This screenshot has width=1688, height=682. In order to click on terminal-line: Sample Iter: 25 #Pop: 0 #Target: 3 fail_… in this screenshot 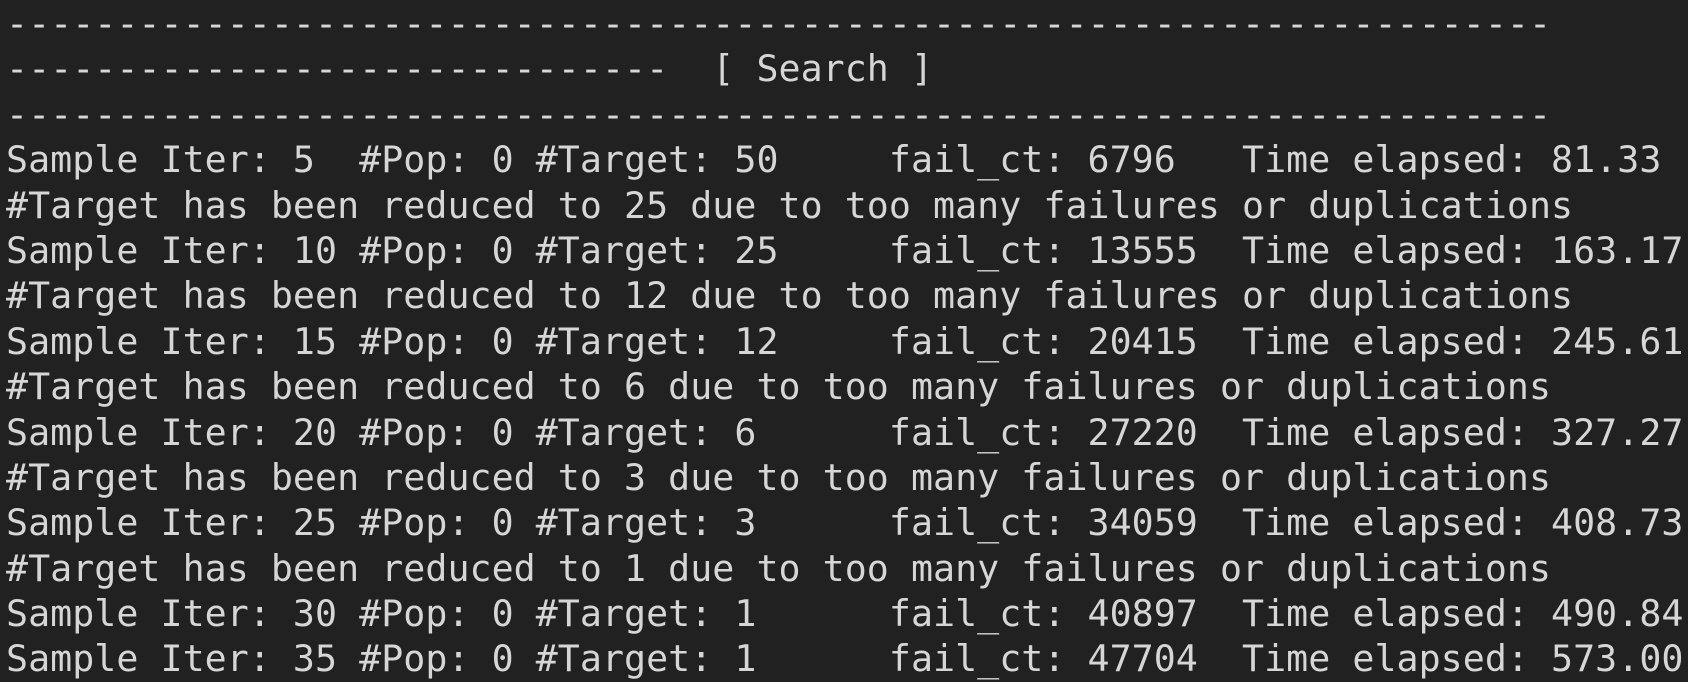, I will do `click(845, 523)`.